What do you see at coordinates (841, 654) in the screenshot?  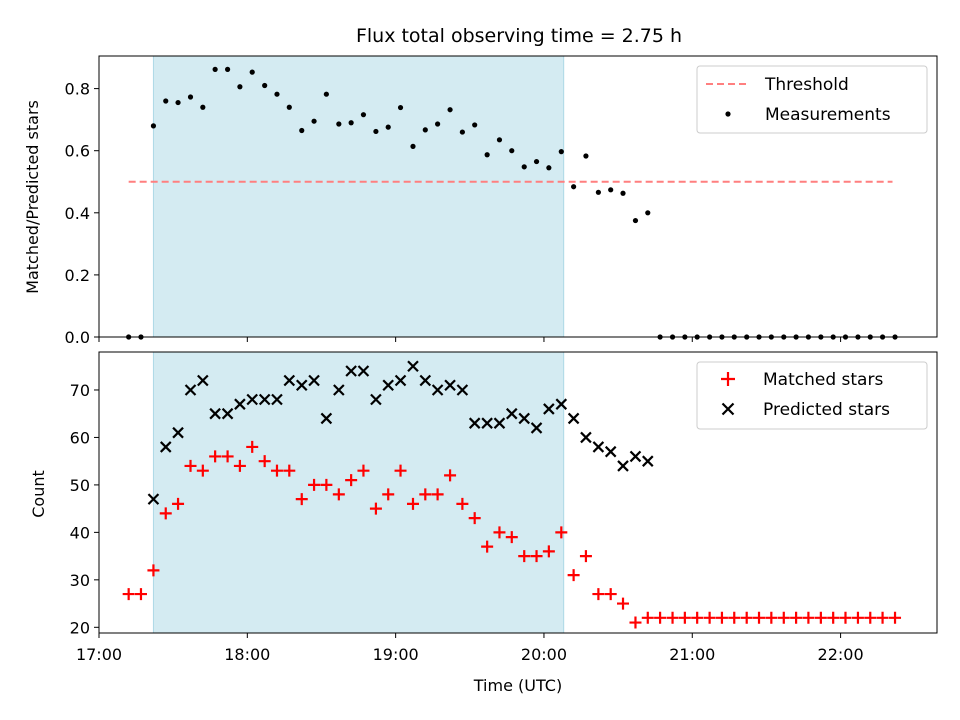 I see `x-tick-label: 22:00` at bounding box center [841, 654].